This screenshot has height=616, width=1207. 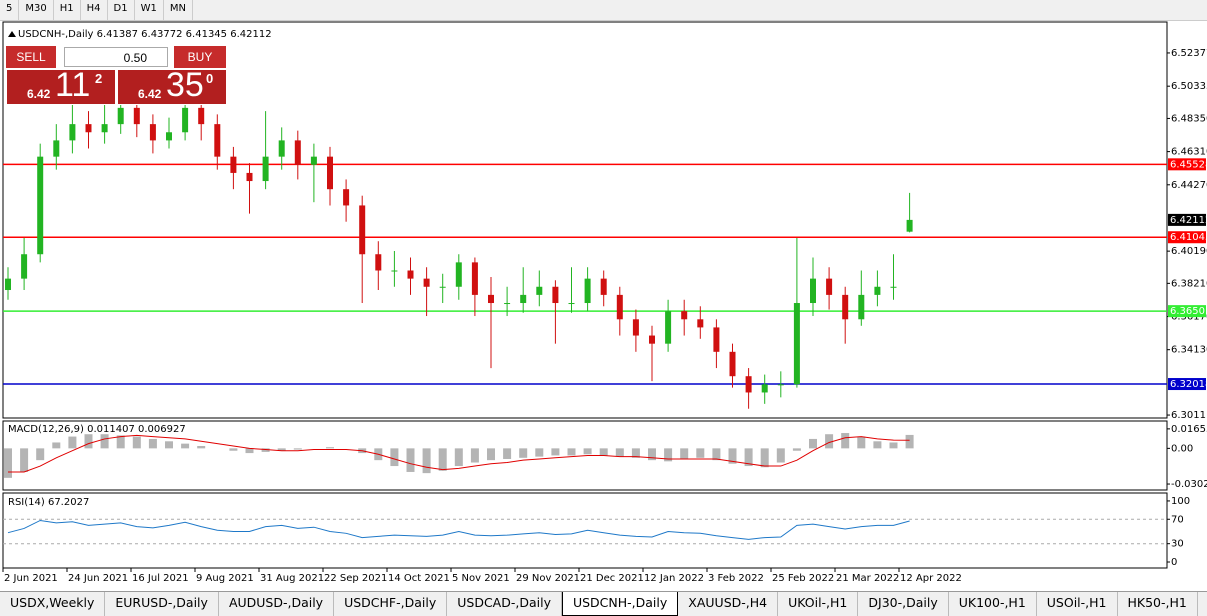 What do you see at coordinates (12, 34) in the screenshot?
I see `title-arrow` at bounding box center [12, 34].